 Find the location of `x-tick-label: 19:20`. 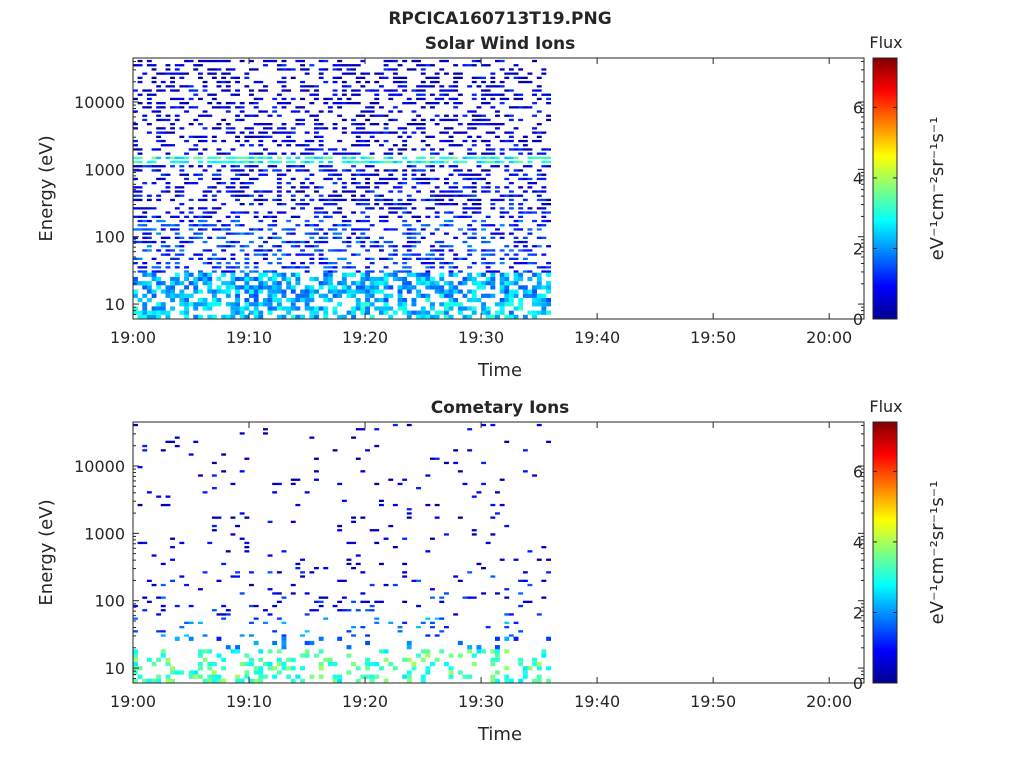

x-tick-label: 19:20 is located at coordinates (365, 701).